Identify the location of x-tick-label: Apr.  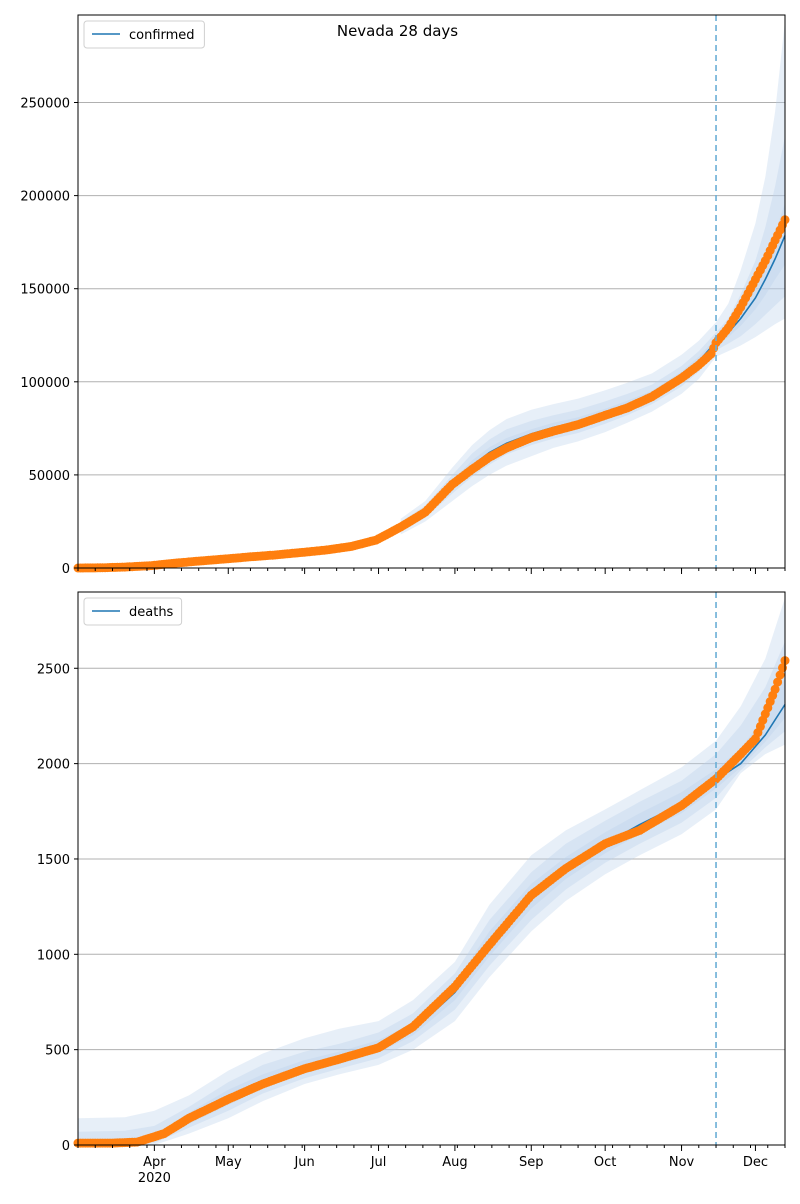
(154, 1162).